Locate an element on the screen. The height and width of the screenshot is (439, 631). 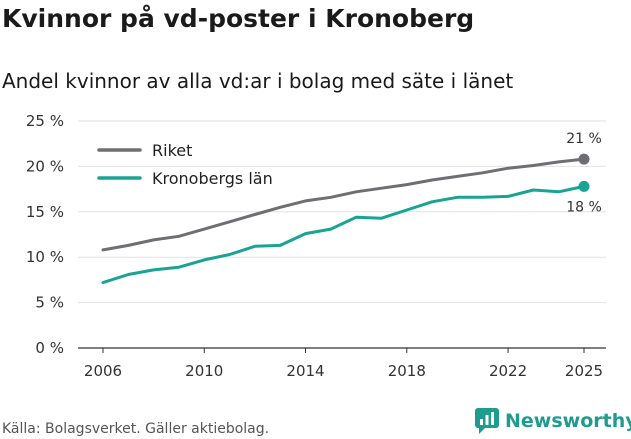
end-value-labels: 21 % 18 % is located at coordinates (584, 173).